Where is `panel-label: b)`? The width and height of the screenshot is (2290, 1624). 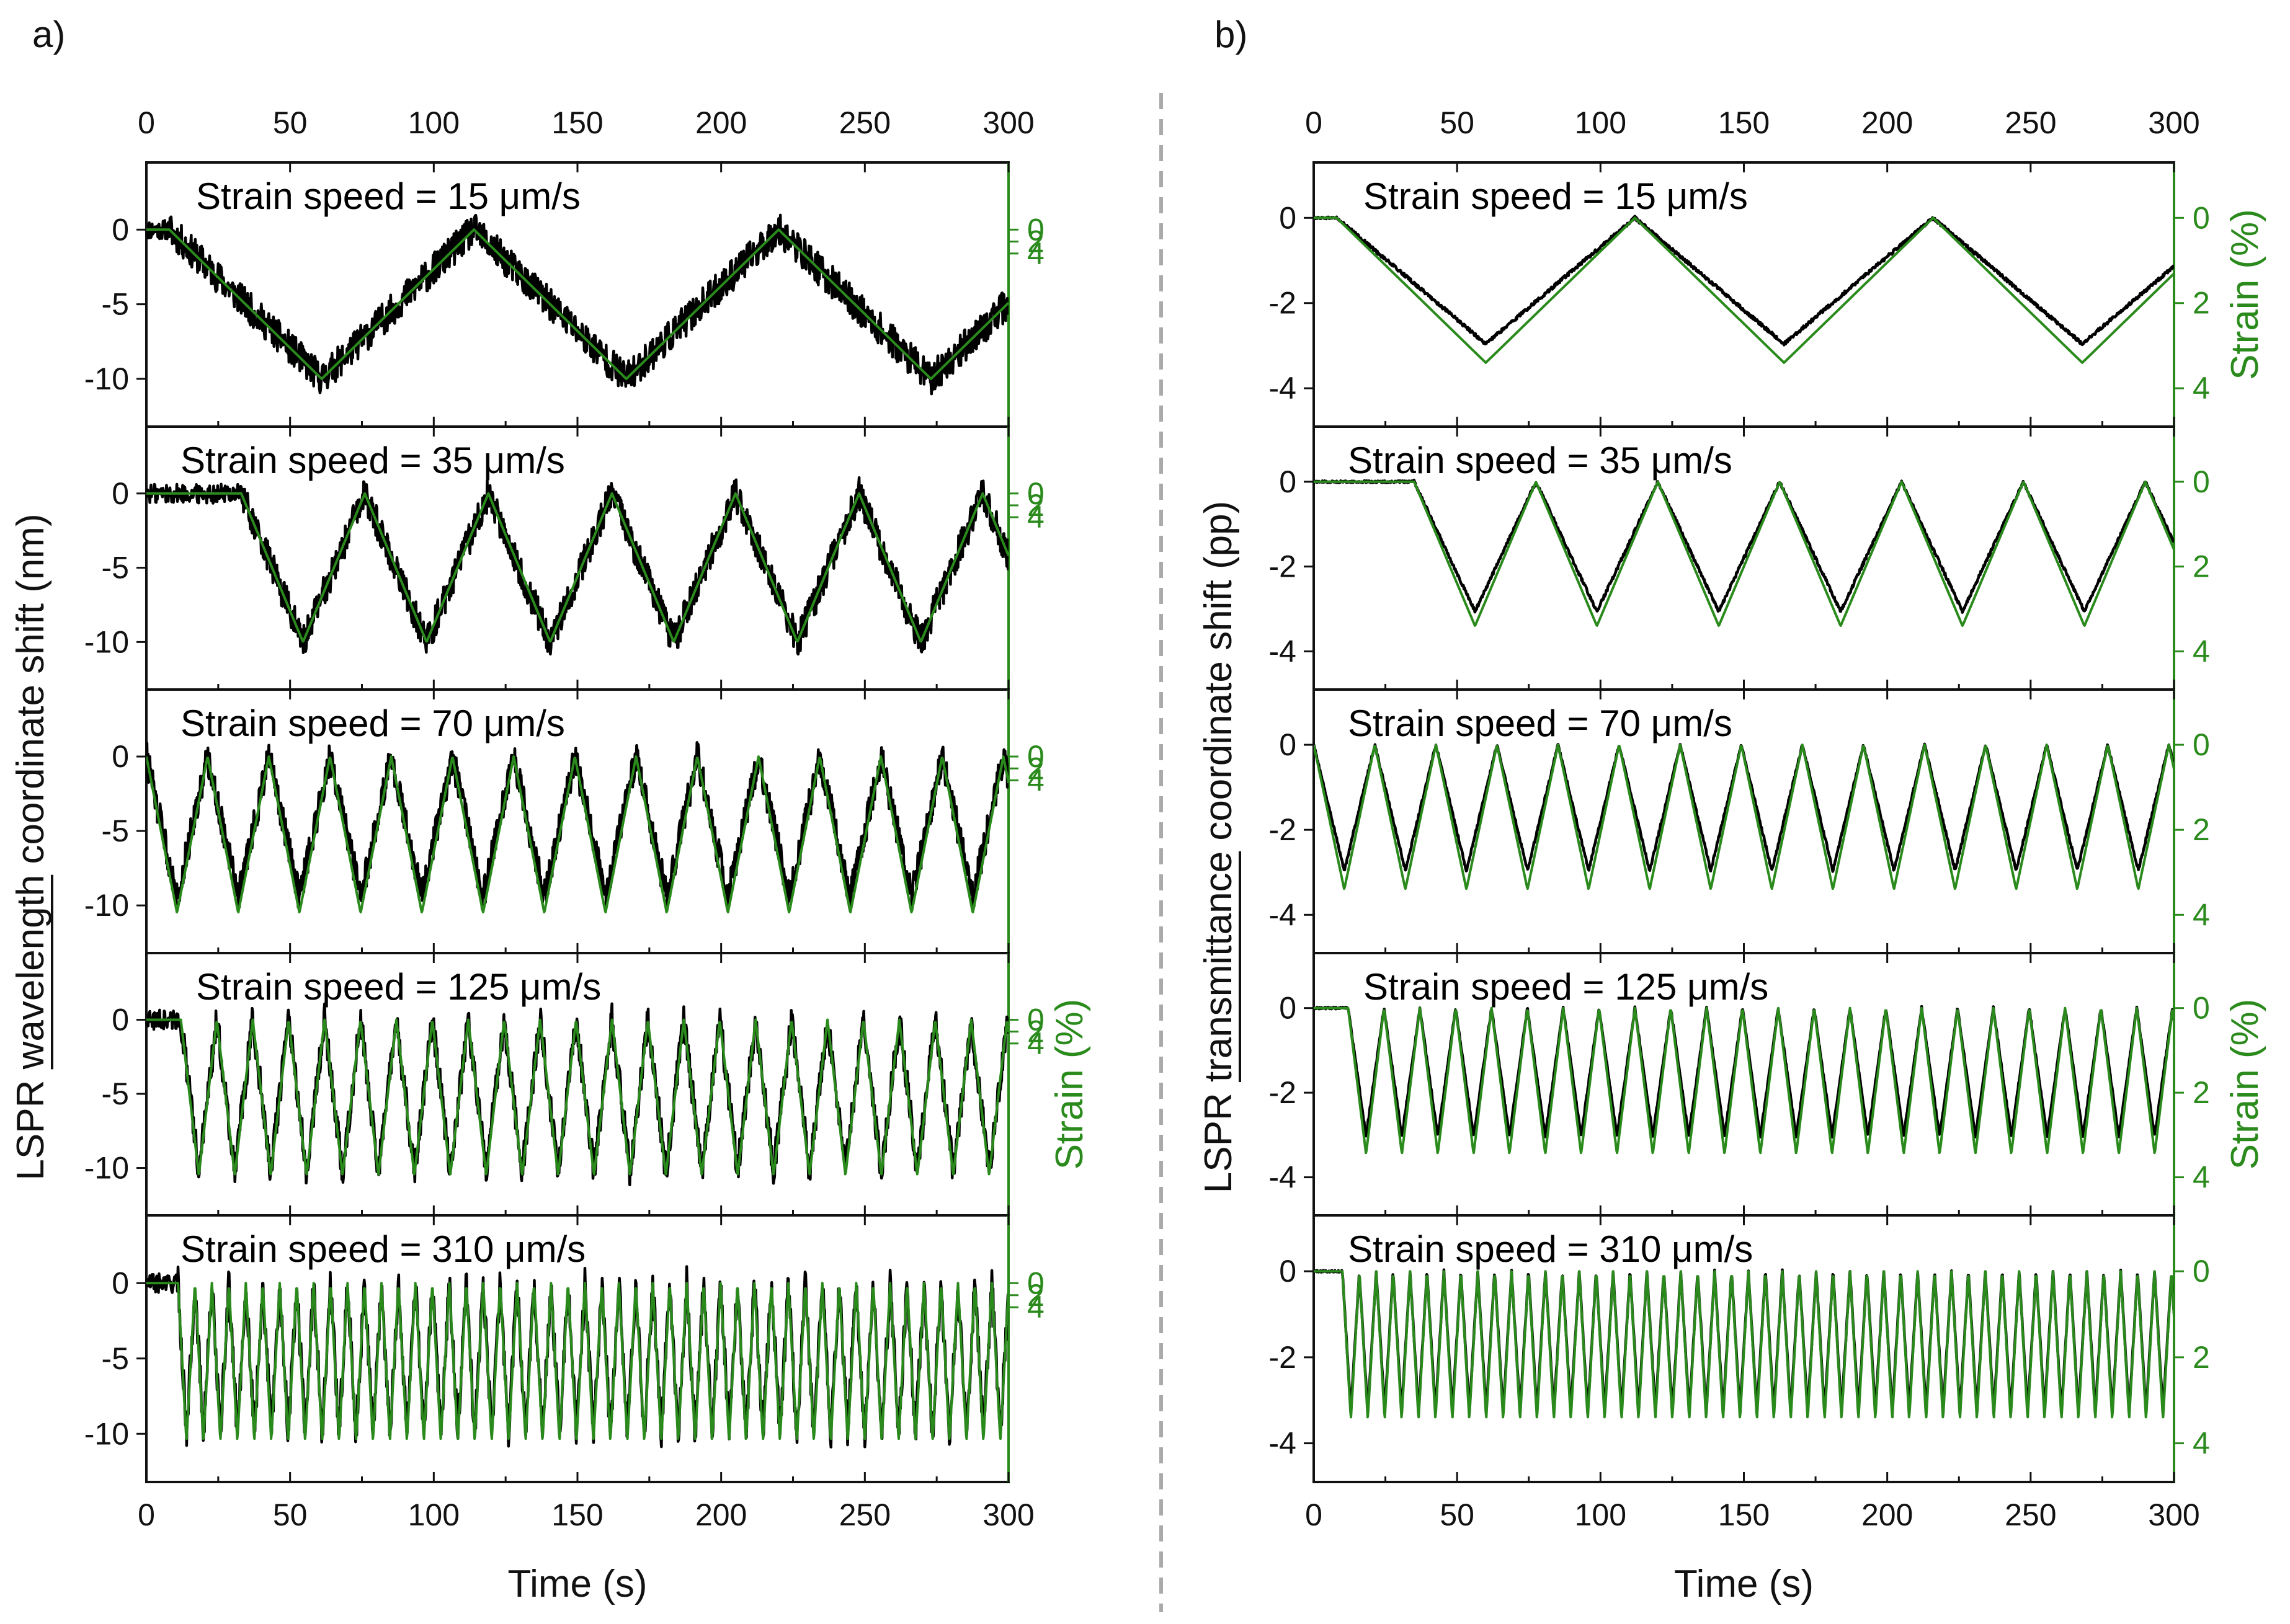 panel-label: b) is located at coordinates (1230, 34).